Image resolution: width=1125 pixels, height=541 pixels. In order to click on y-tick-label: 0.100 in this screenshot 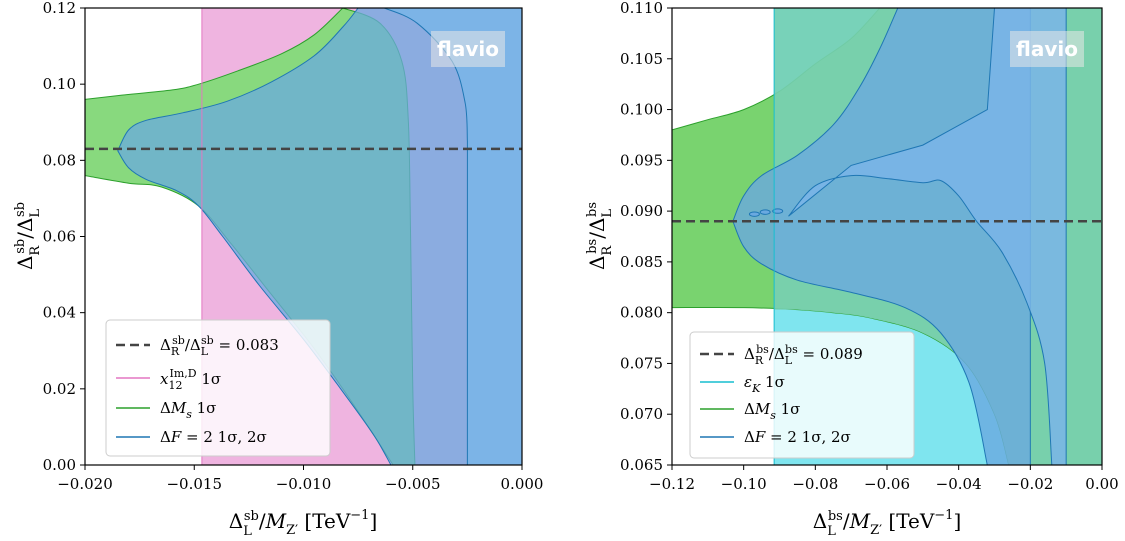, I will do `click(641, 110)`.